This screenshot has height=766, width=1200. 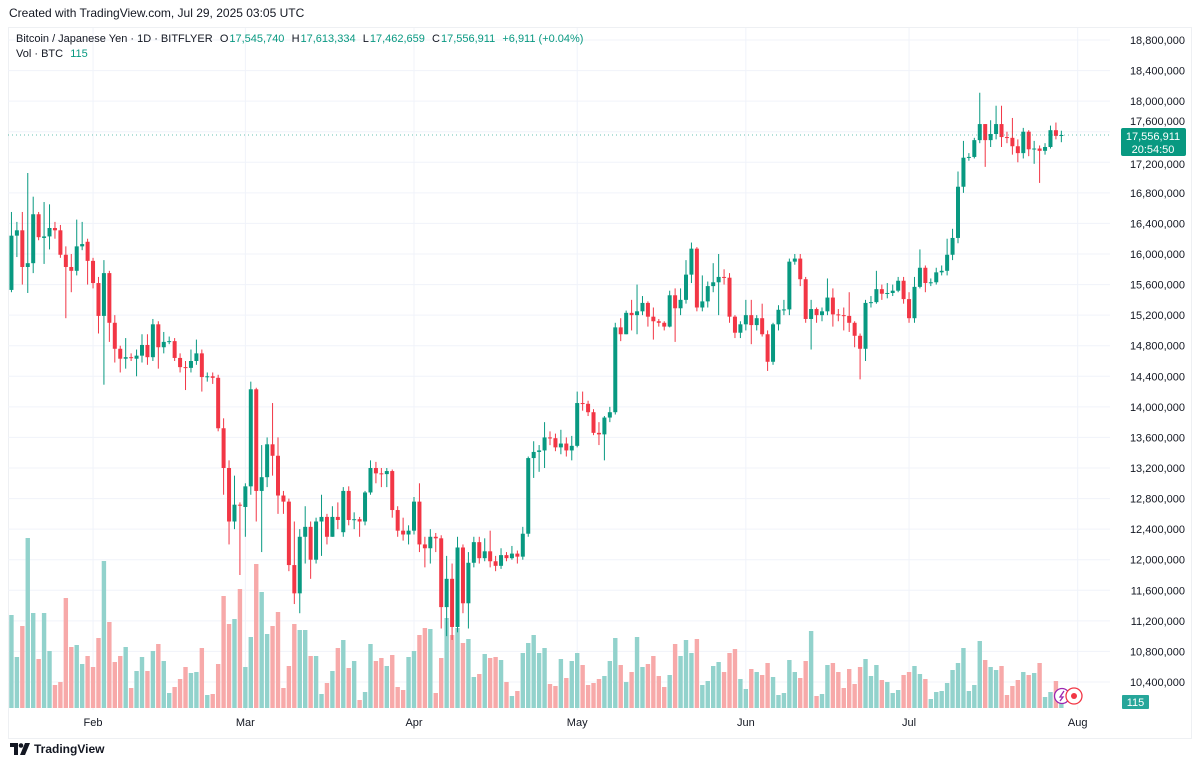 What do you see at coordinates (114, 39) in the screenshot?
I see `symbol-description: Bitcoin / Japanese Yen · 1D · BITFLYER` at bounding box center [114, 39].